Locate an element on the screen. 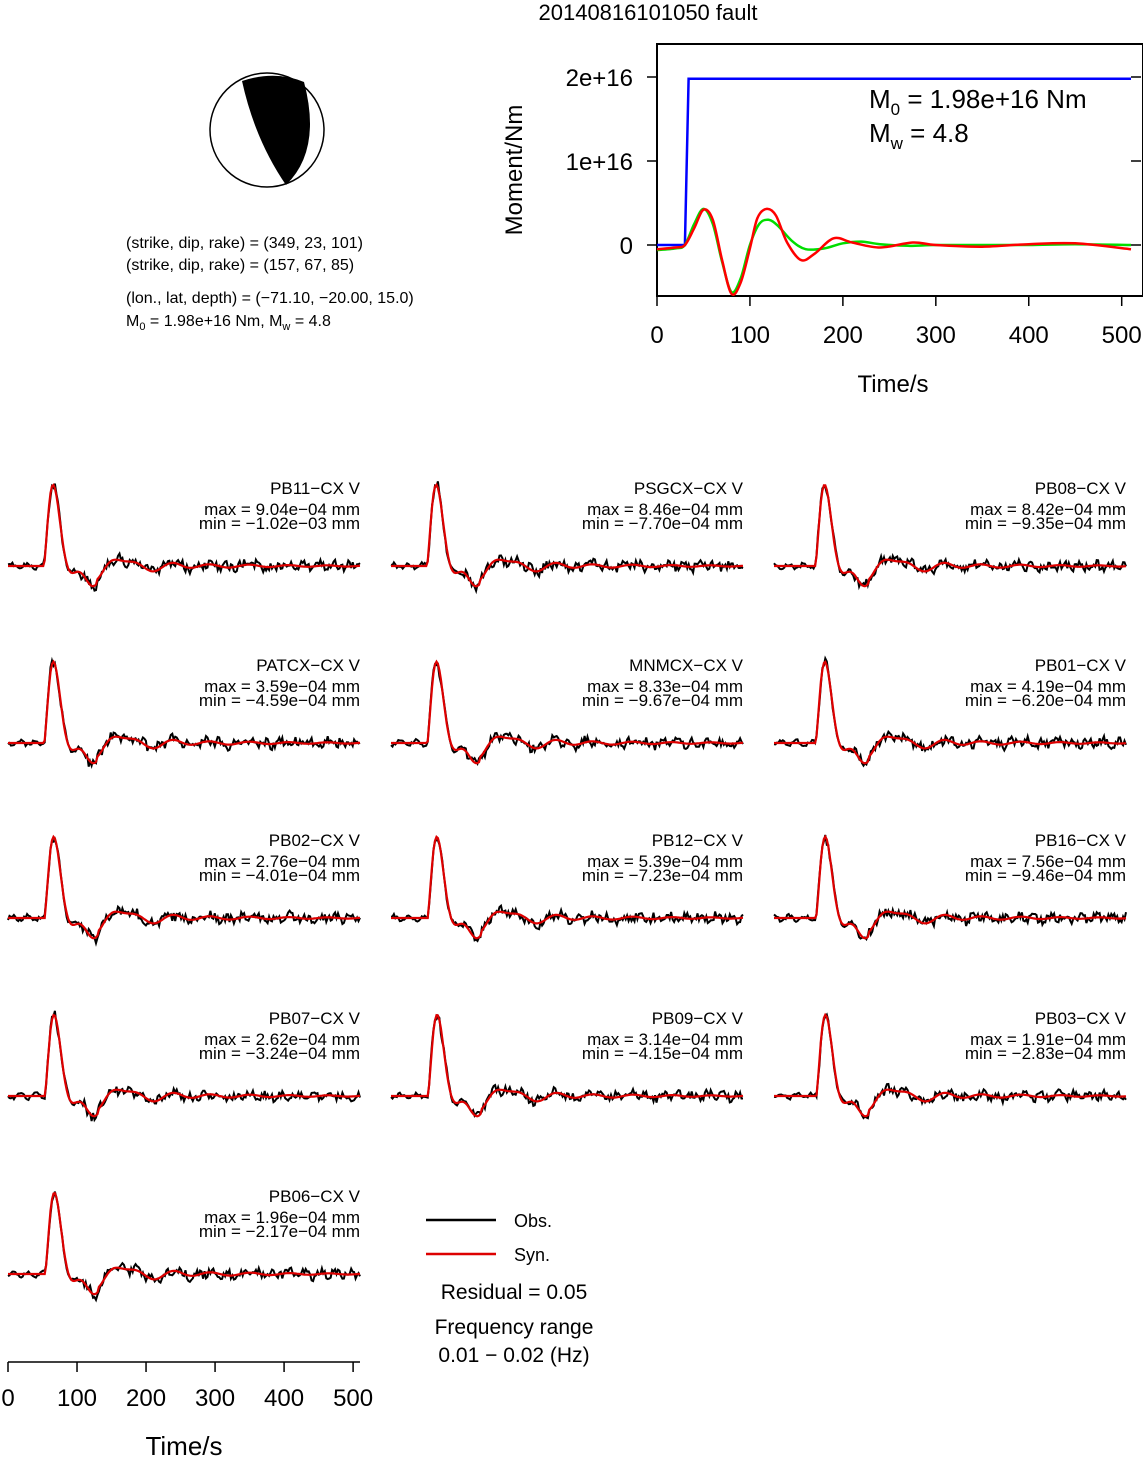 The height and width of the screenshot is (1457, 1143). legend-obs-label: Obs. is located at coordinates (533, 1221).